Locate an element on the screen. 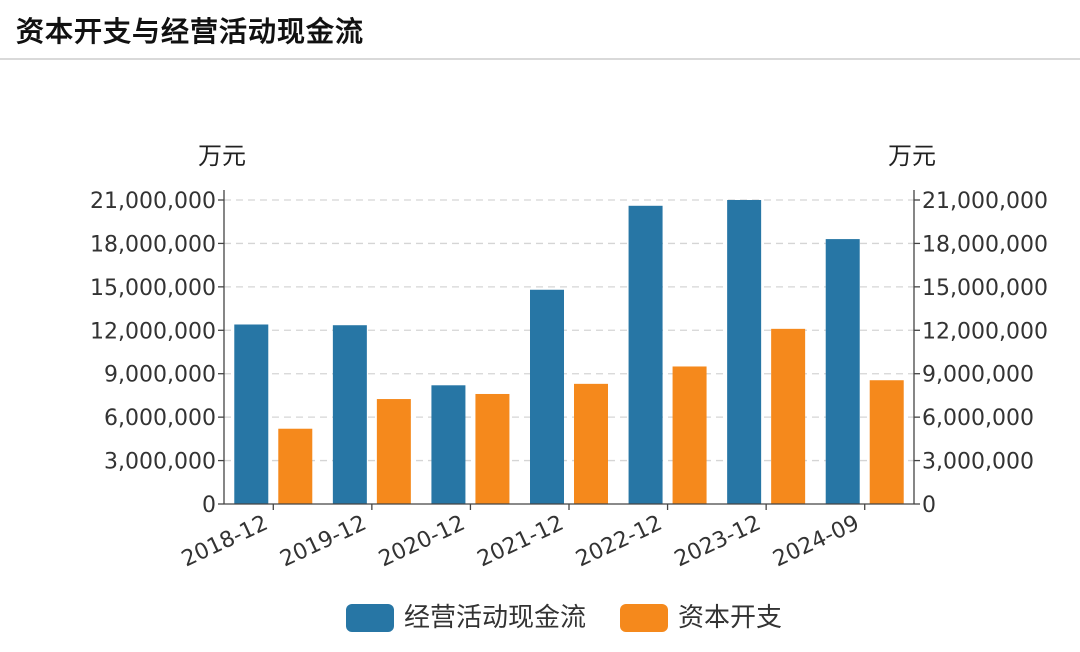  y-left-unit-label: 万元 is located at coordinates (222, 156).